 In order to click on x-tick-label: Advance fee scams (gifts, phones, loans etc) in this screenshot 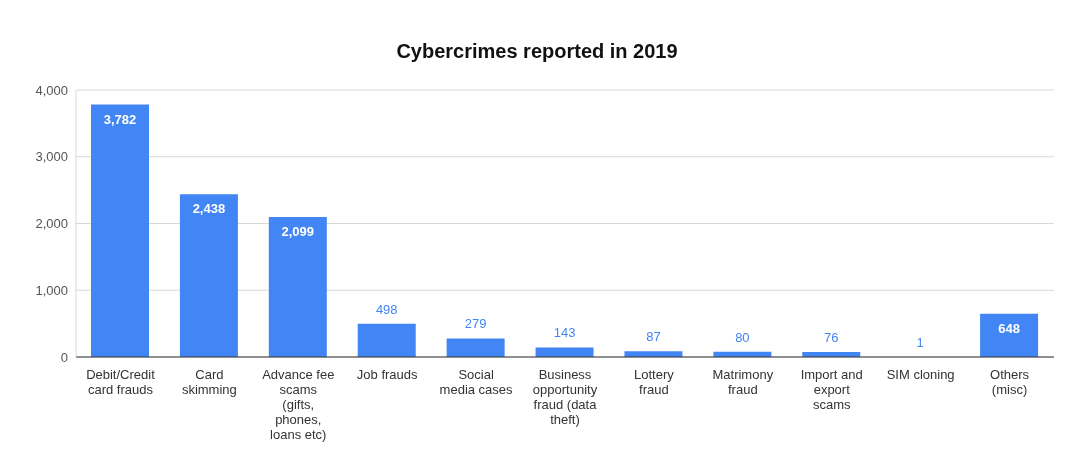, I will do `click(298, 404)`.